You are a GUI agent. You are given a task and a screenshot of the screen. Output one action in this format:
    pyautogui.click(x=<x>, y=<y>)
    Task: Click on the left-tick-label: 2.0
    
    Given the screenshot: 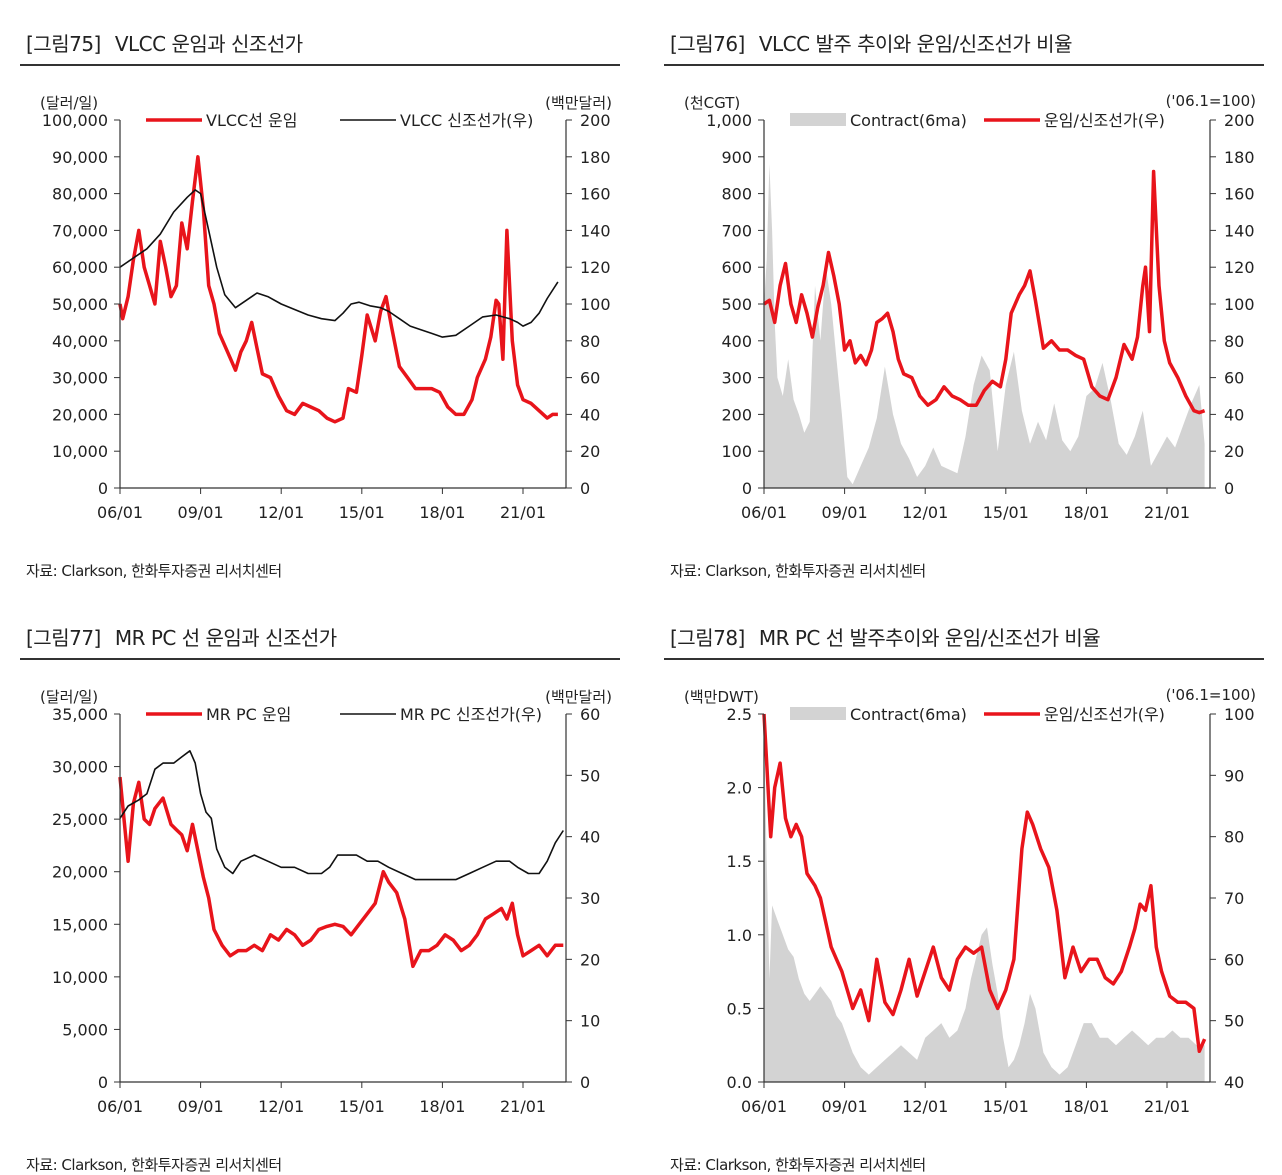 What is the action you would take?
    pyautogui.click(x=739, y=788)
    